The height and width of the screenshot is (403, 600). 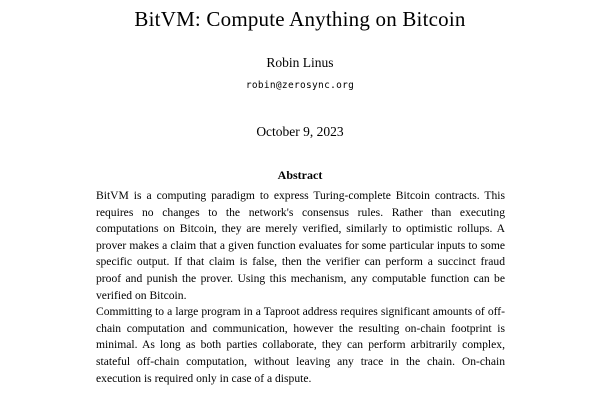 What do you see at coordinates (300, 62) in the screenshot?
I see `author-name: Robin Linus` at bounding box center [300, 62].